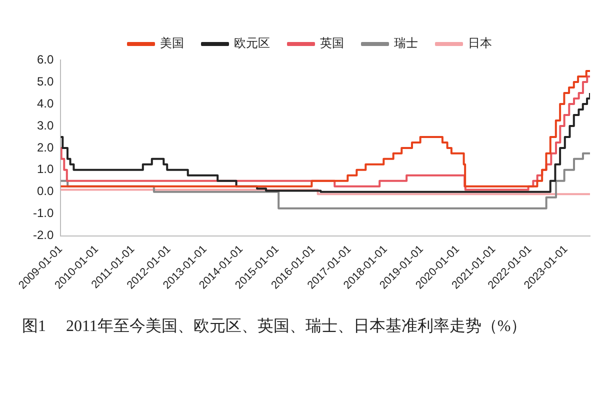  Describe the element at coordinates (43, 213) in the screenshot. I see `y-tick-label: -1.0` at that location.